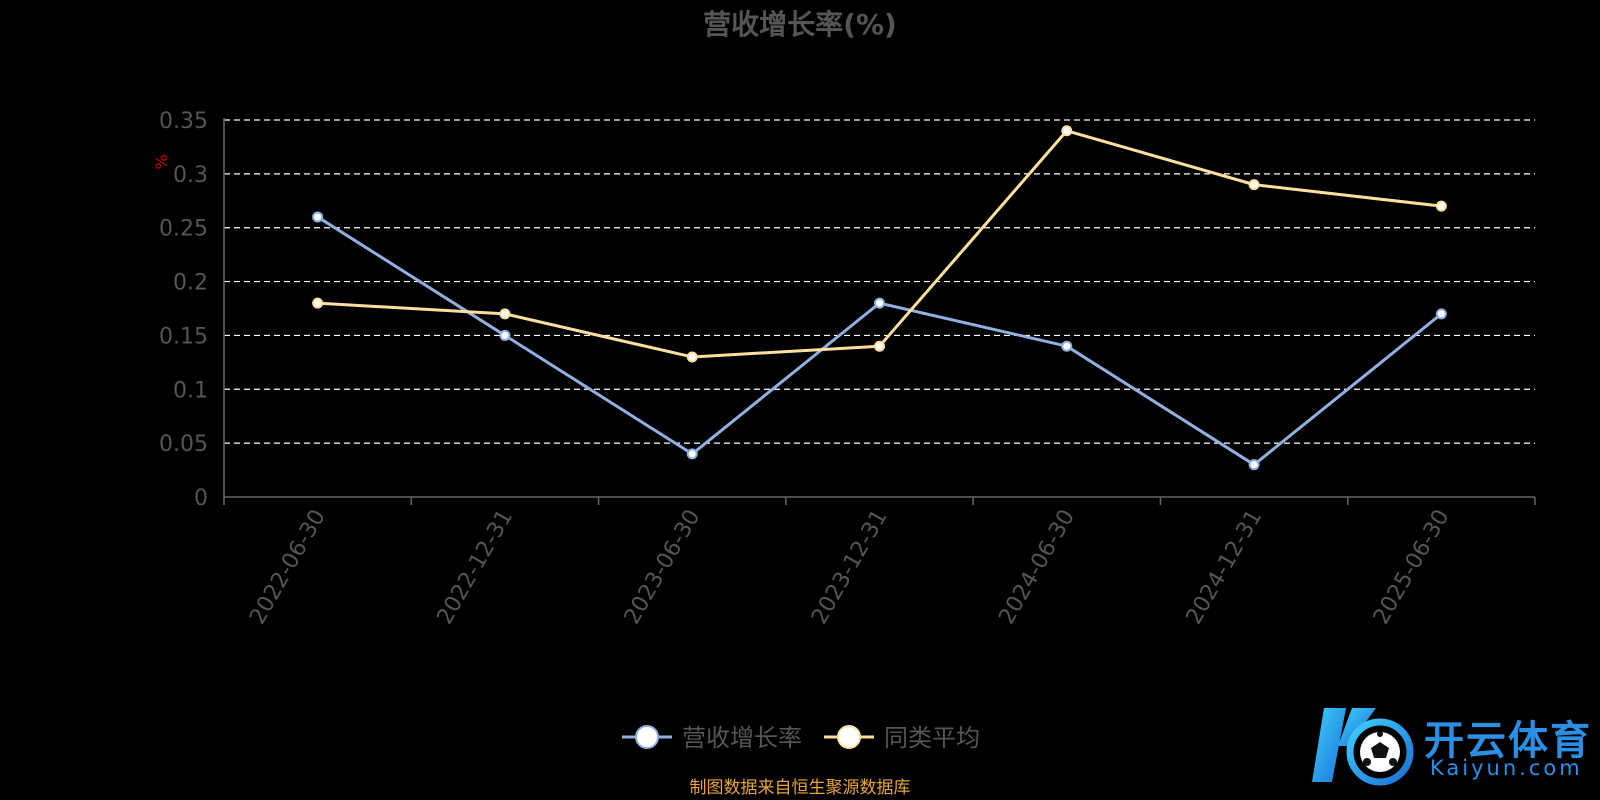 The width and height of the screenshot is (1600, 800). Describe the element at coordinates (201, 498) in the screenshot. I see `y-tick-label: 0` at that location.